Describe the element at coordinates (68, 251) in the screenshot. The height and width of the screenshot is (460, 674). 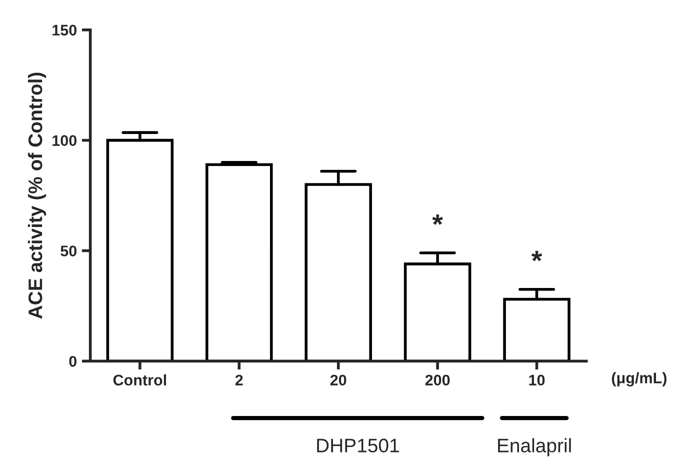
I see `y-tick-label: 50` at that location.